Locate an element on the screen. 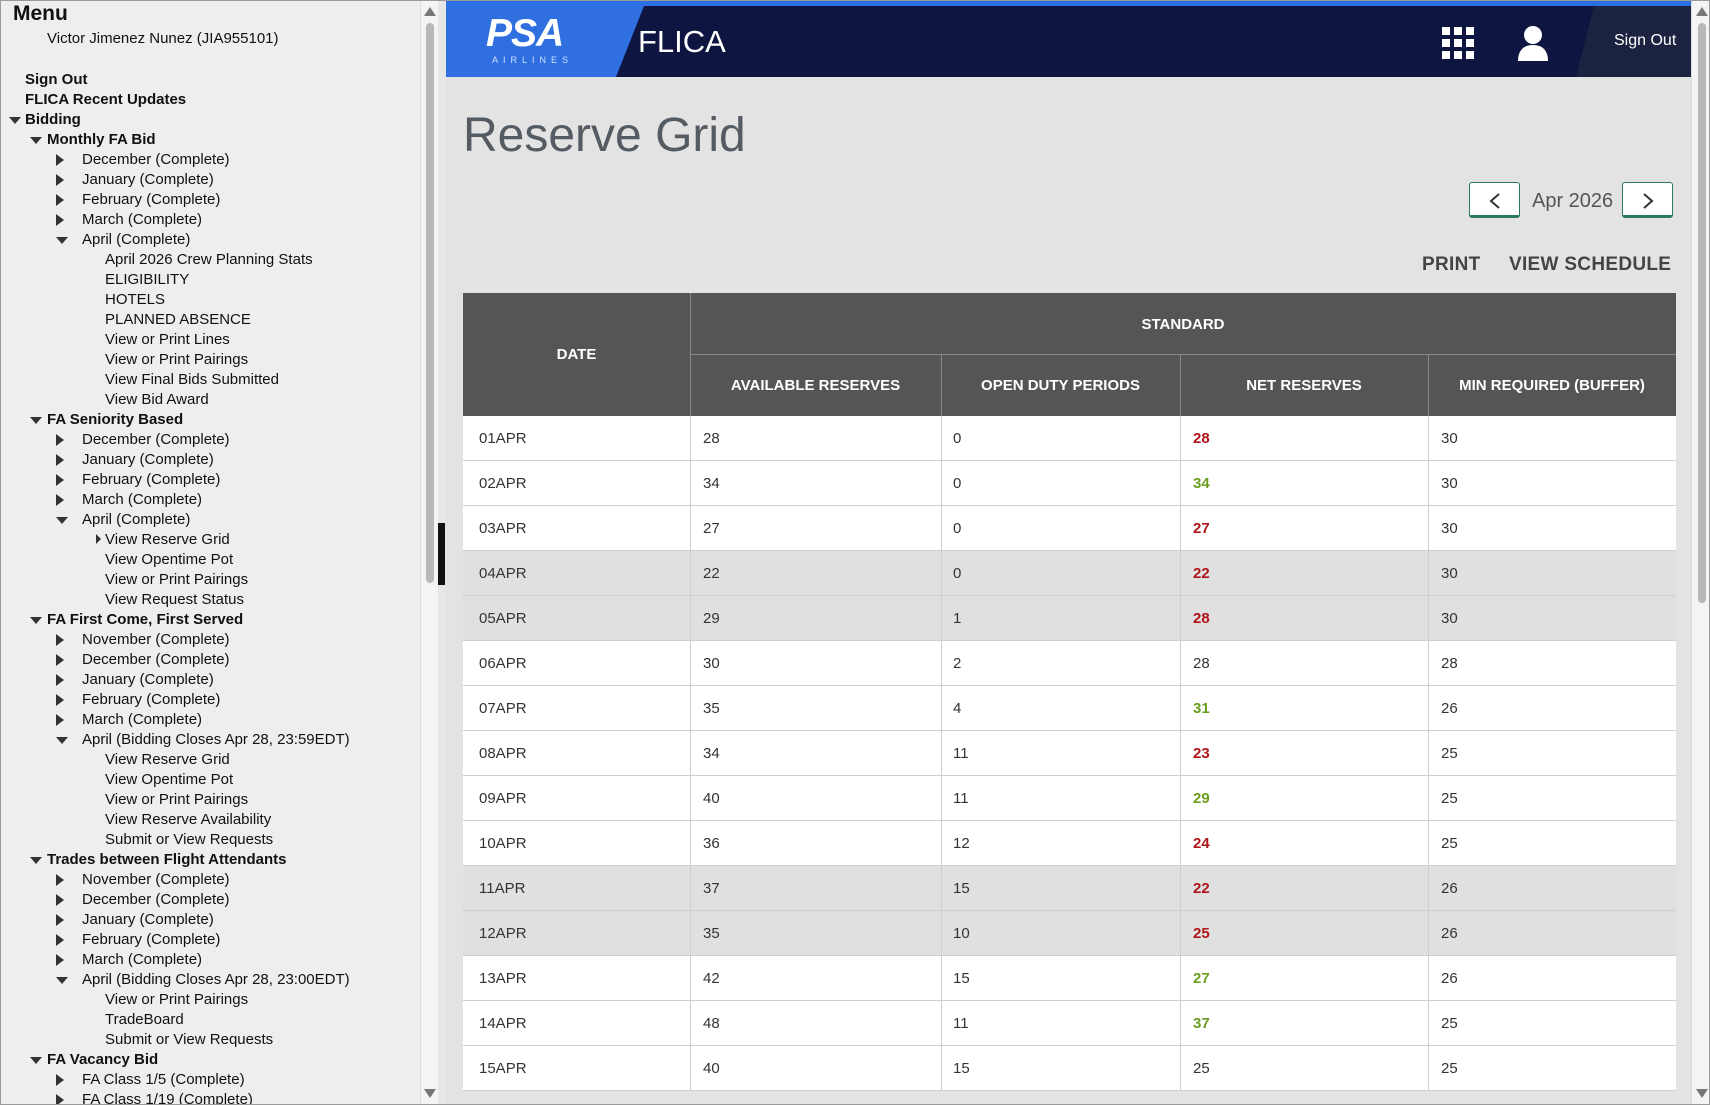  menu-item: Sign Out is located at coordinates (56, 79).